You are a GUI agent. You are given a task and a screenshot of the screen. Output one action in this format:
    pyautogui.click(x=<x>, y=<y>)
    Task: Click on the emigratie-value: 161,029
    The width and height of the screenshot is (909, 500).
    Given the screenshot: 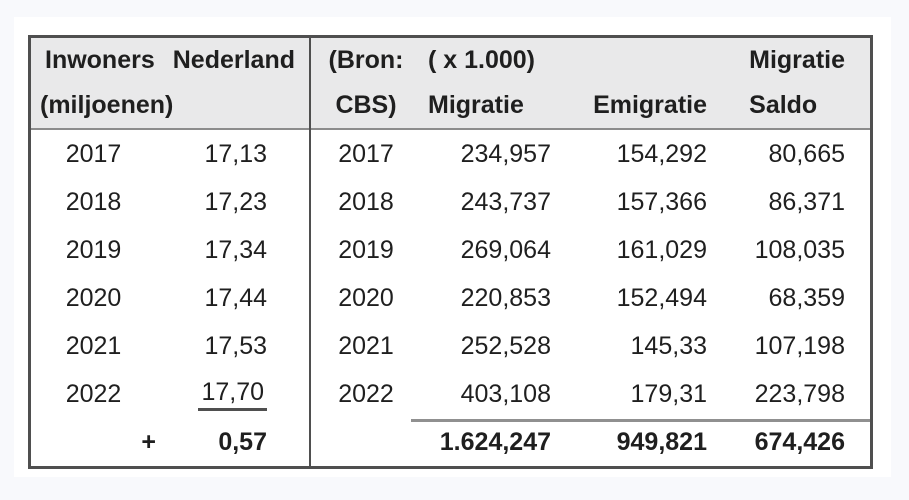 What is the action you would take?
    pyautogui.click(x=661, y=249)
    